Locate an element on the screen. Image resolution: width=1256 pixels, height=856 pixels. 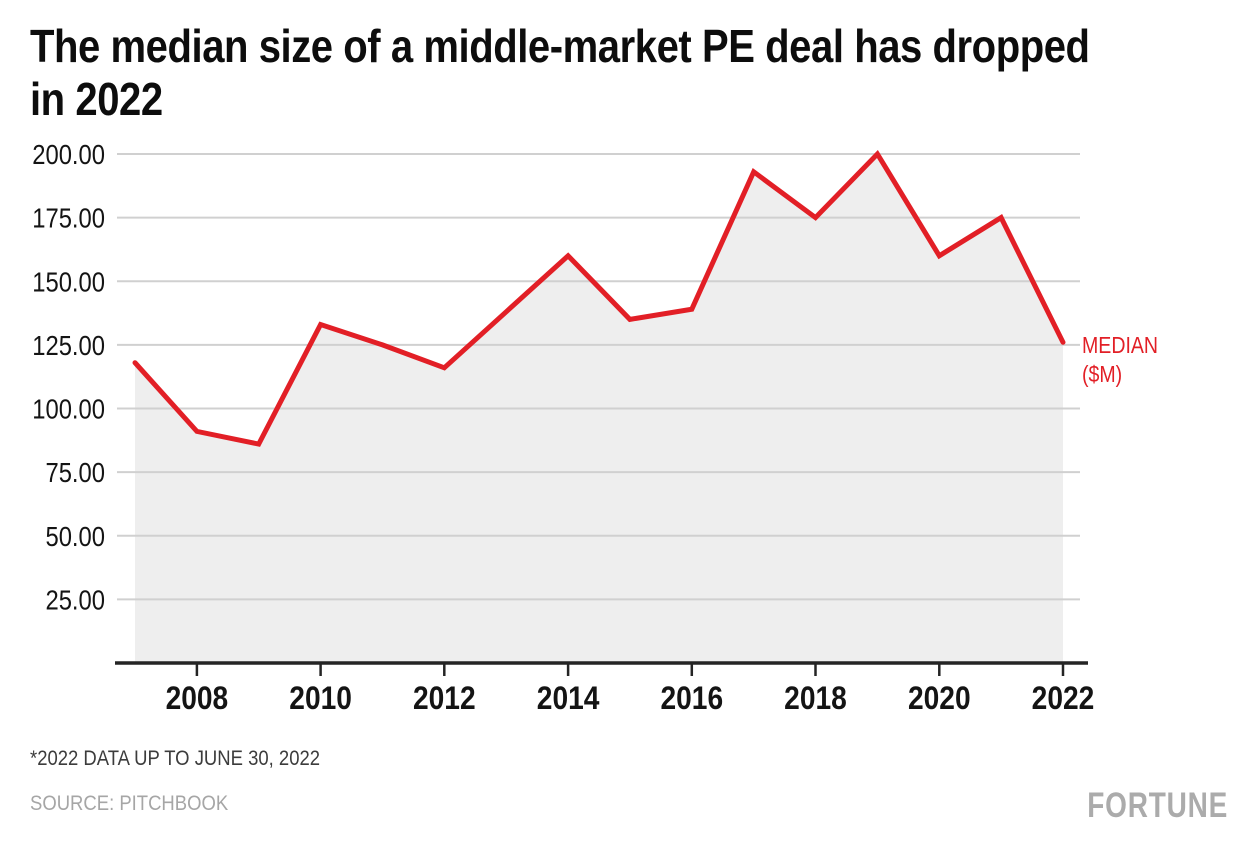
svg-text: 50.00 is located at coordinates (75, 536).